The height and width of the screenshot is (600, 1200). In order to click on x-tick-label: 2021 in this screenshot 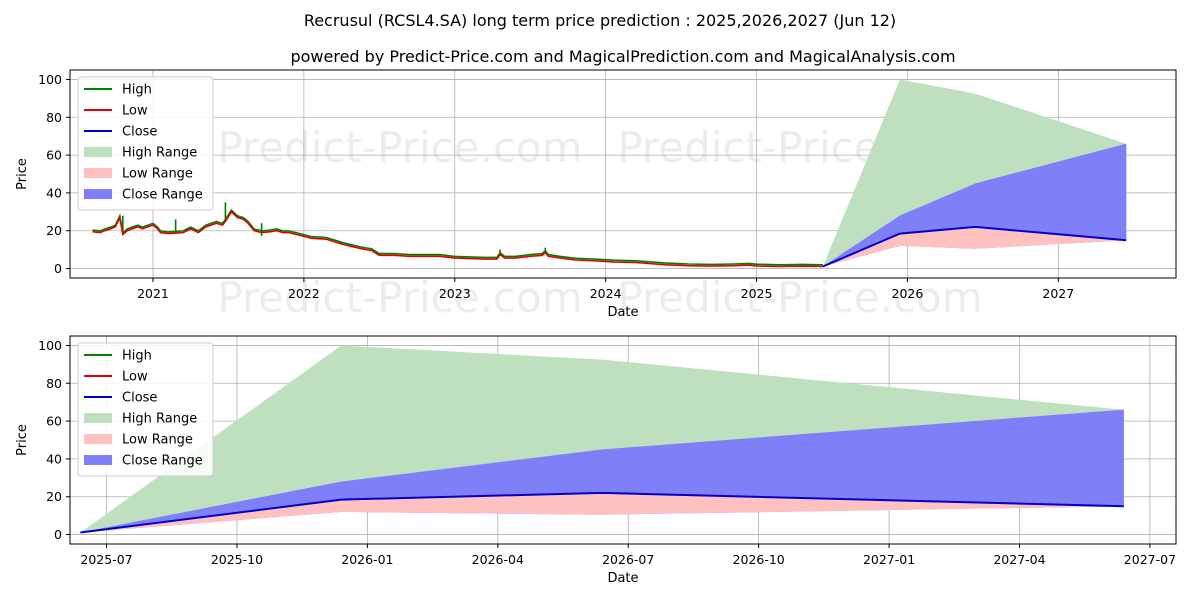, I will do `click(153, 293)`.